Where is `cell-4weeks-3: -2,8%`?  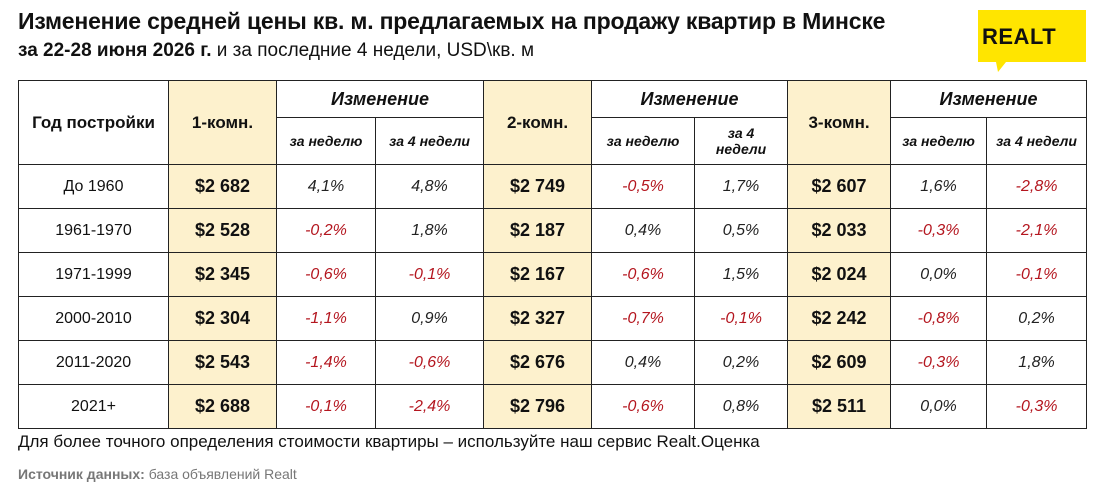 cell-4weeks-3: -2,8% is located at coordinates (1037, 186).